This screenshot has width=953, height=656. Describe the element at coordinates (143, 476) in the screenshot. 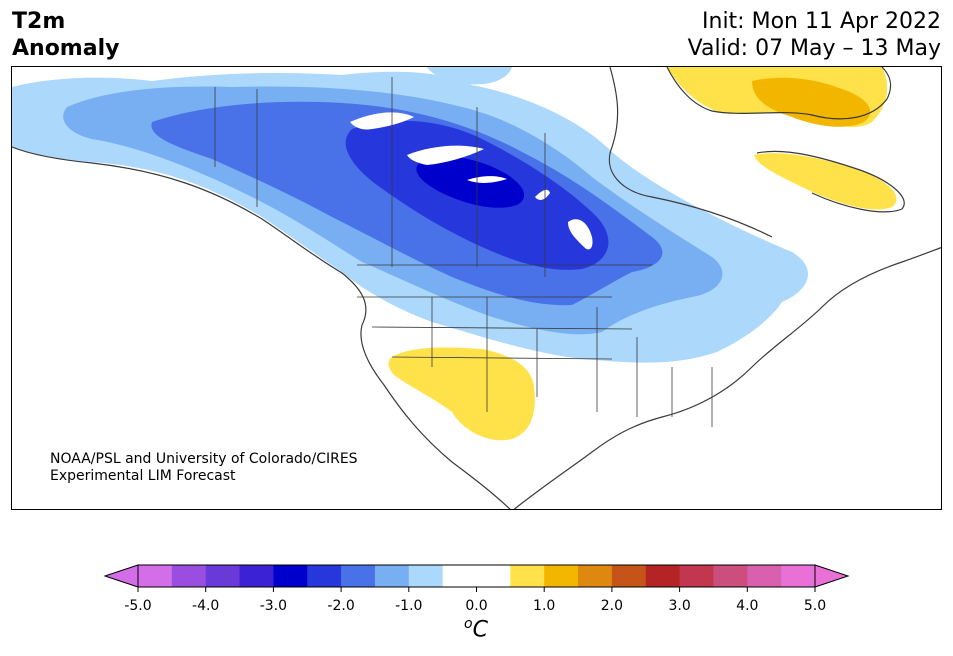

I see `credit-line2: Experimental LIM Forecast` at that location.